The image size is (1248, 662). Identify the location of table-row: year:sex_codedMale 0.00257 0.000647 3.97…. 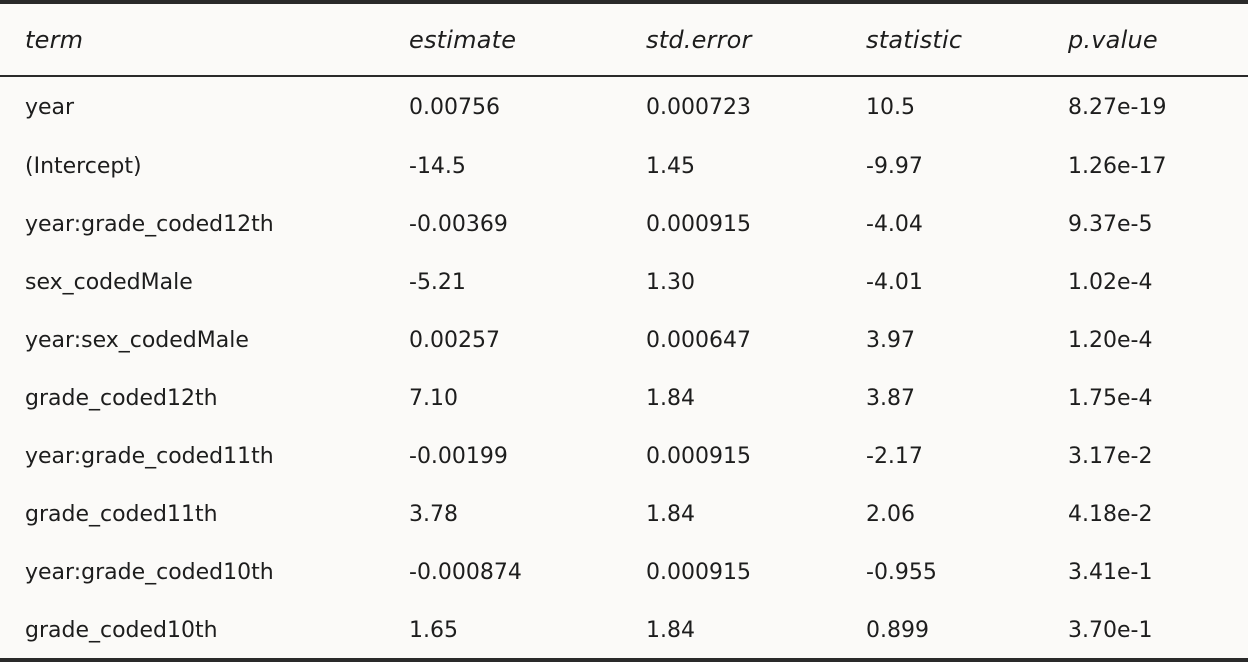
(624, 340).